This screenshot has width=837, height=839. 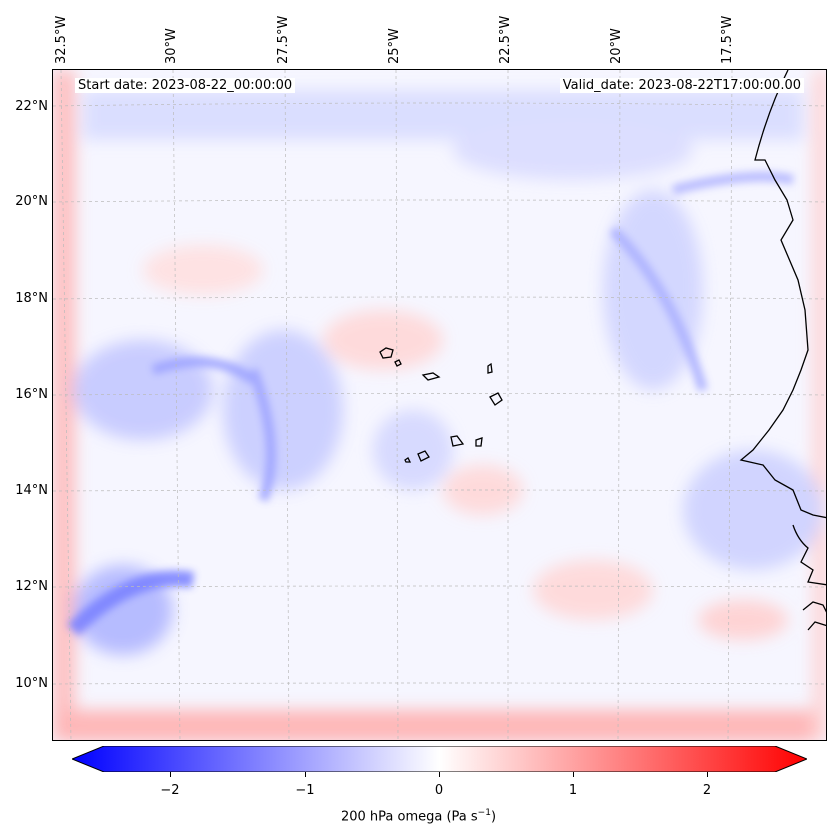 I want to click on colorbar-label-exponent: −1, so click(x=484, y=813).